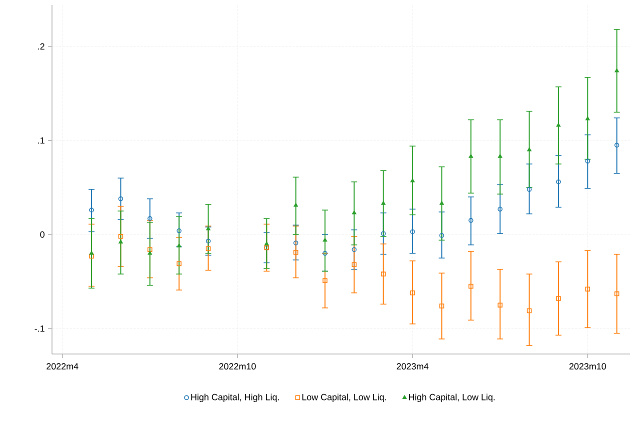 The width and height of the screenshot is (635, 427). I want to click on legend-label: High Capital, Low Liq., so click(451, 398).